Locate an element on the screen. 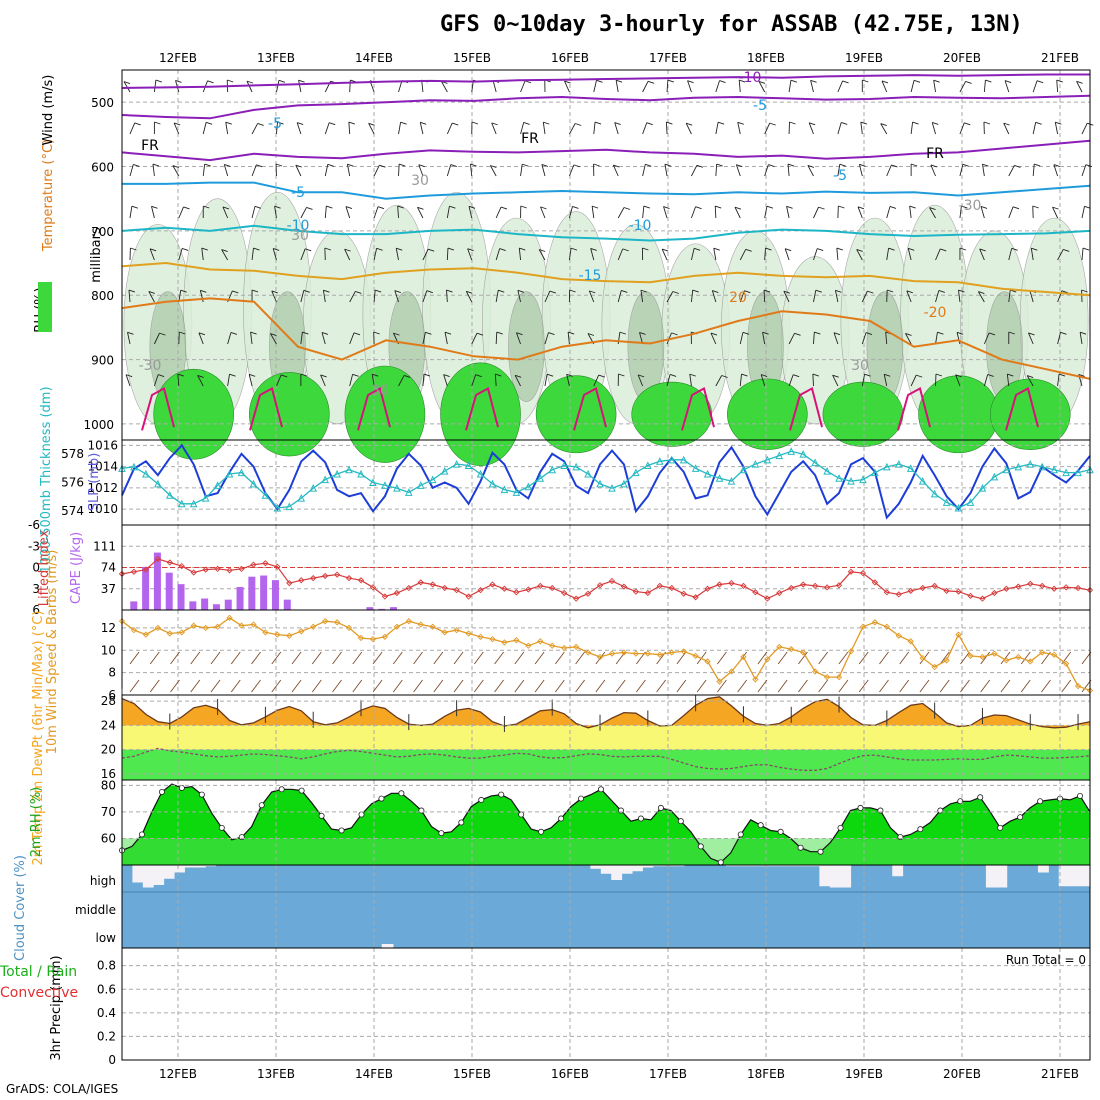 This screenshot has height=1100, width=1100. contour-label: -10 is located at coordinates (640, 226).